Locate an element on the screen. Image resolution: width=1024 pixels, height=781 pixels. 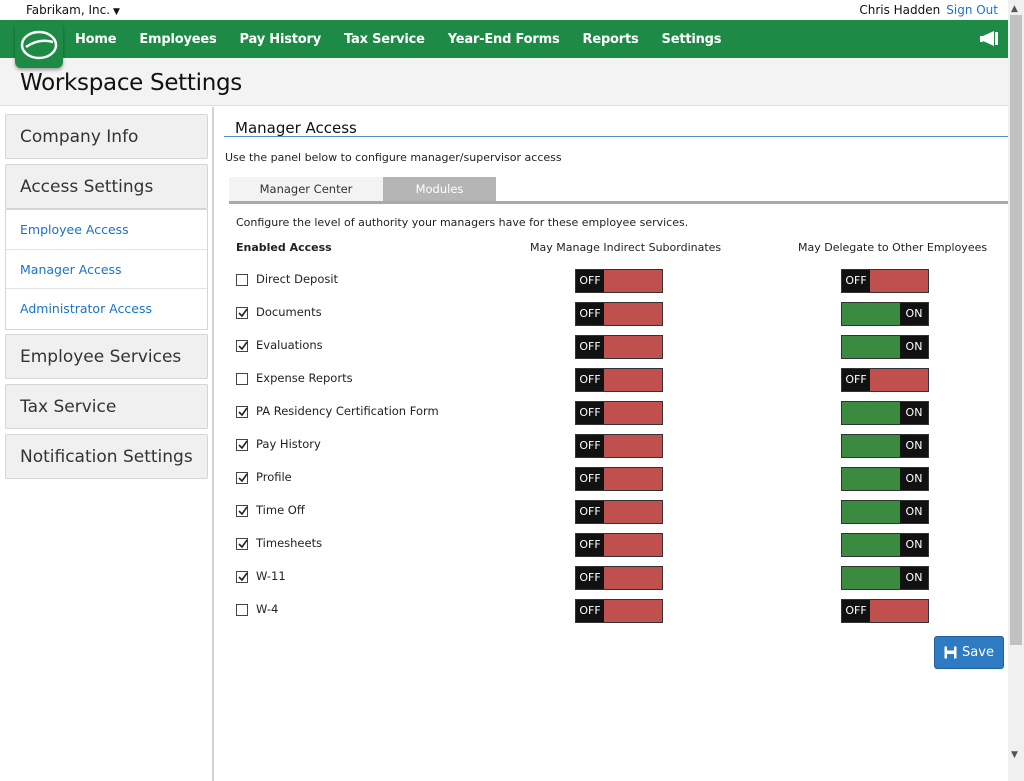
save-icon is located at coordinates (950, 652).